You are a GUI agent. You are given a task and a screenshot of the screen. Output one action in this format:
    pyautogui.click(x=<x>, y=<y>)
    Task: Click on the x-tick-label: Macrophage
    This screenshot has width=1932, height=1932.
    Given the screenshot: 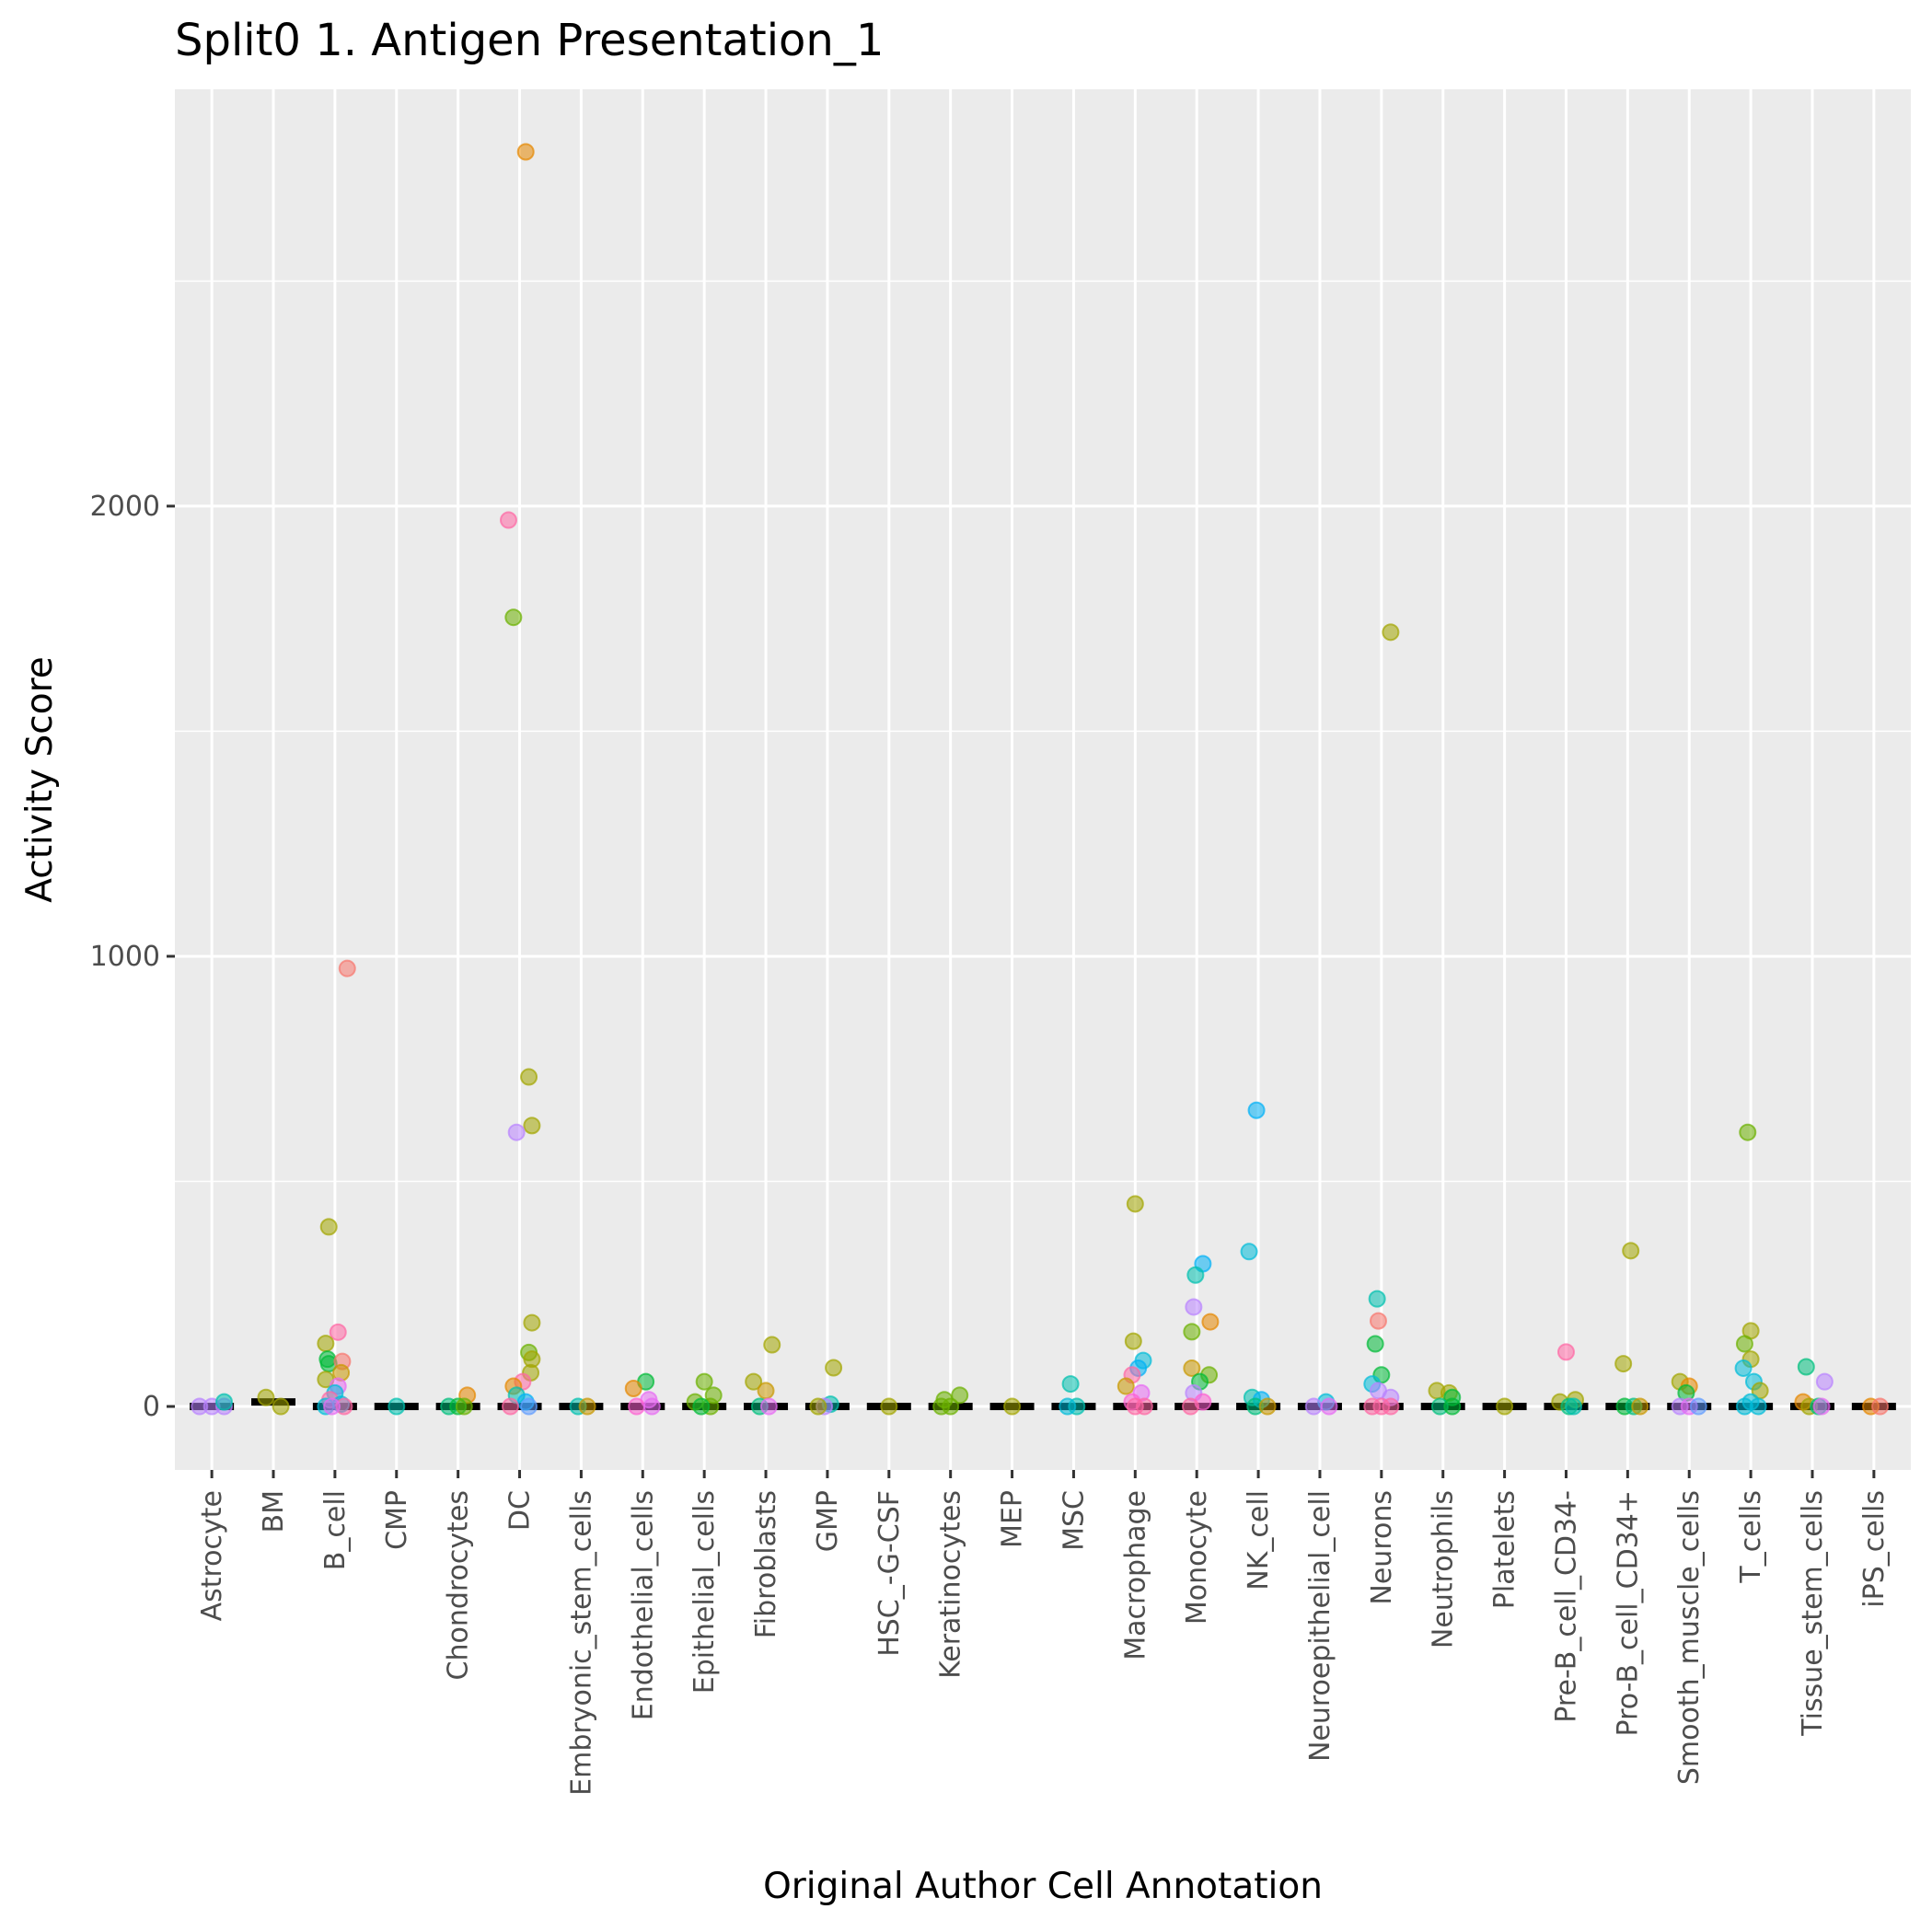 What is the action you would take?
    pyautogui.click(x=1135, y=1575)
    